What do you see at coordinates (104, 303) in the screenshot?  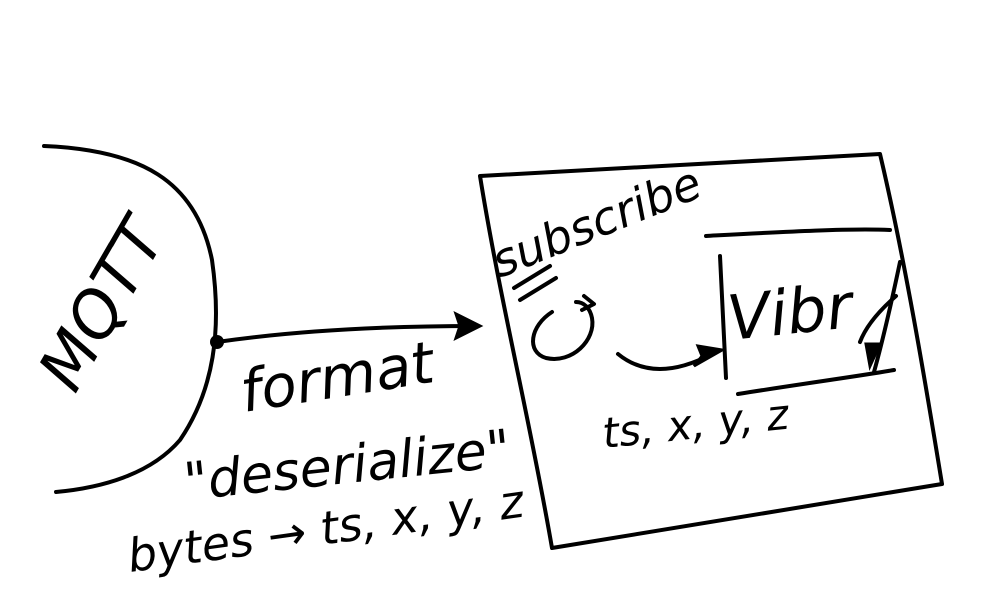 I see `mqtt-label: MQTT` at bounding box center [104, 303].